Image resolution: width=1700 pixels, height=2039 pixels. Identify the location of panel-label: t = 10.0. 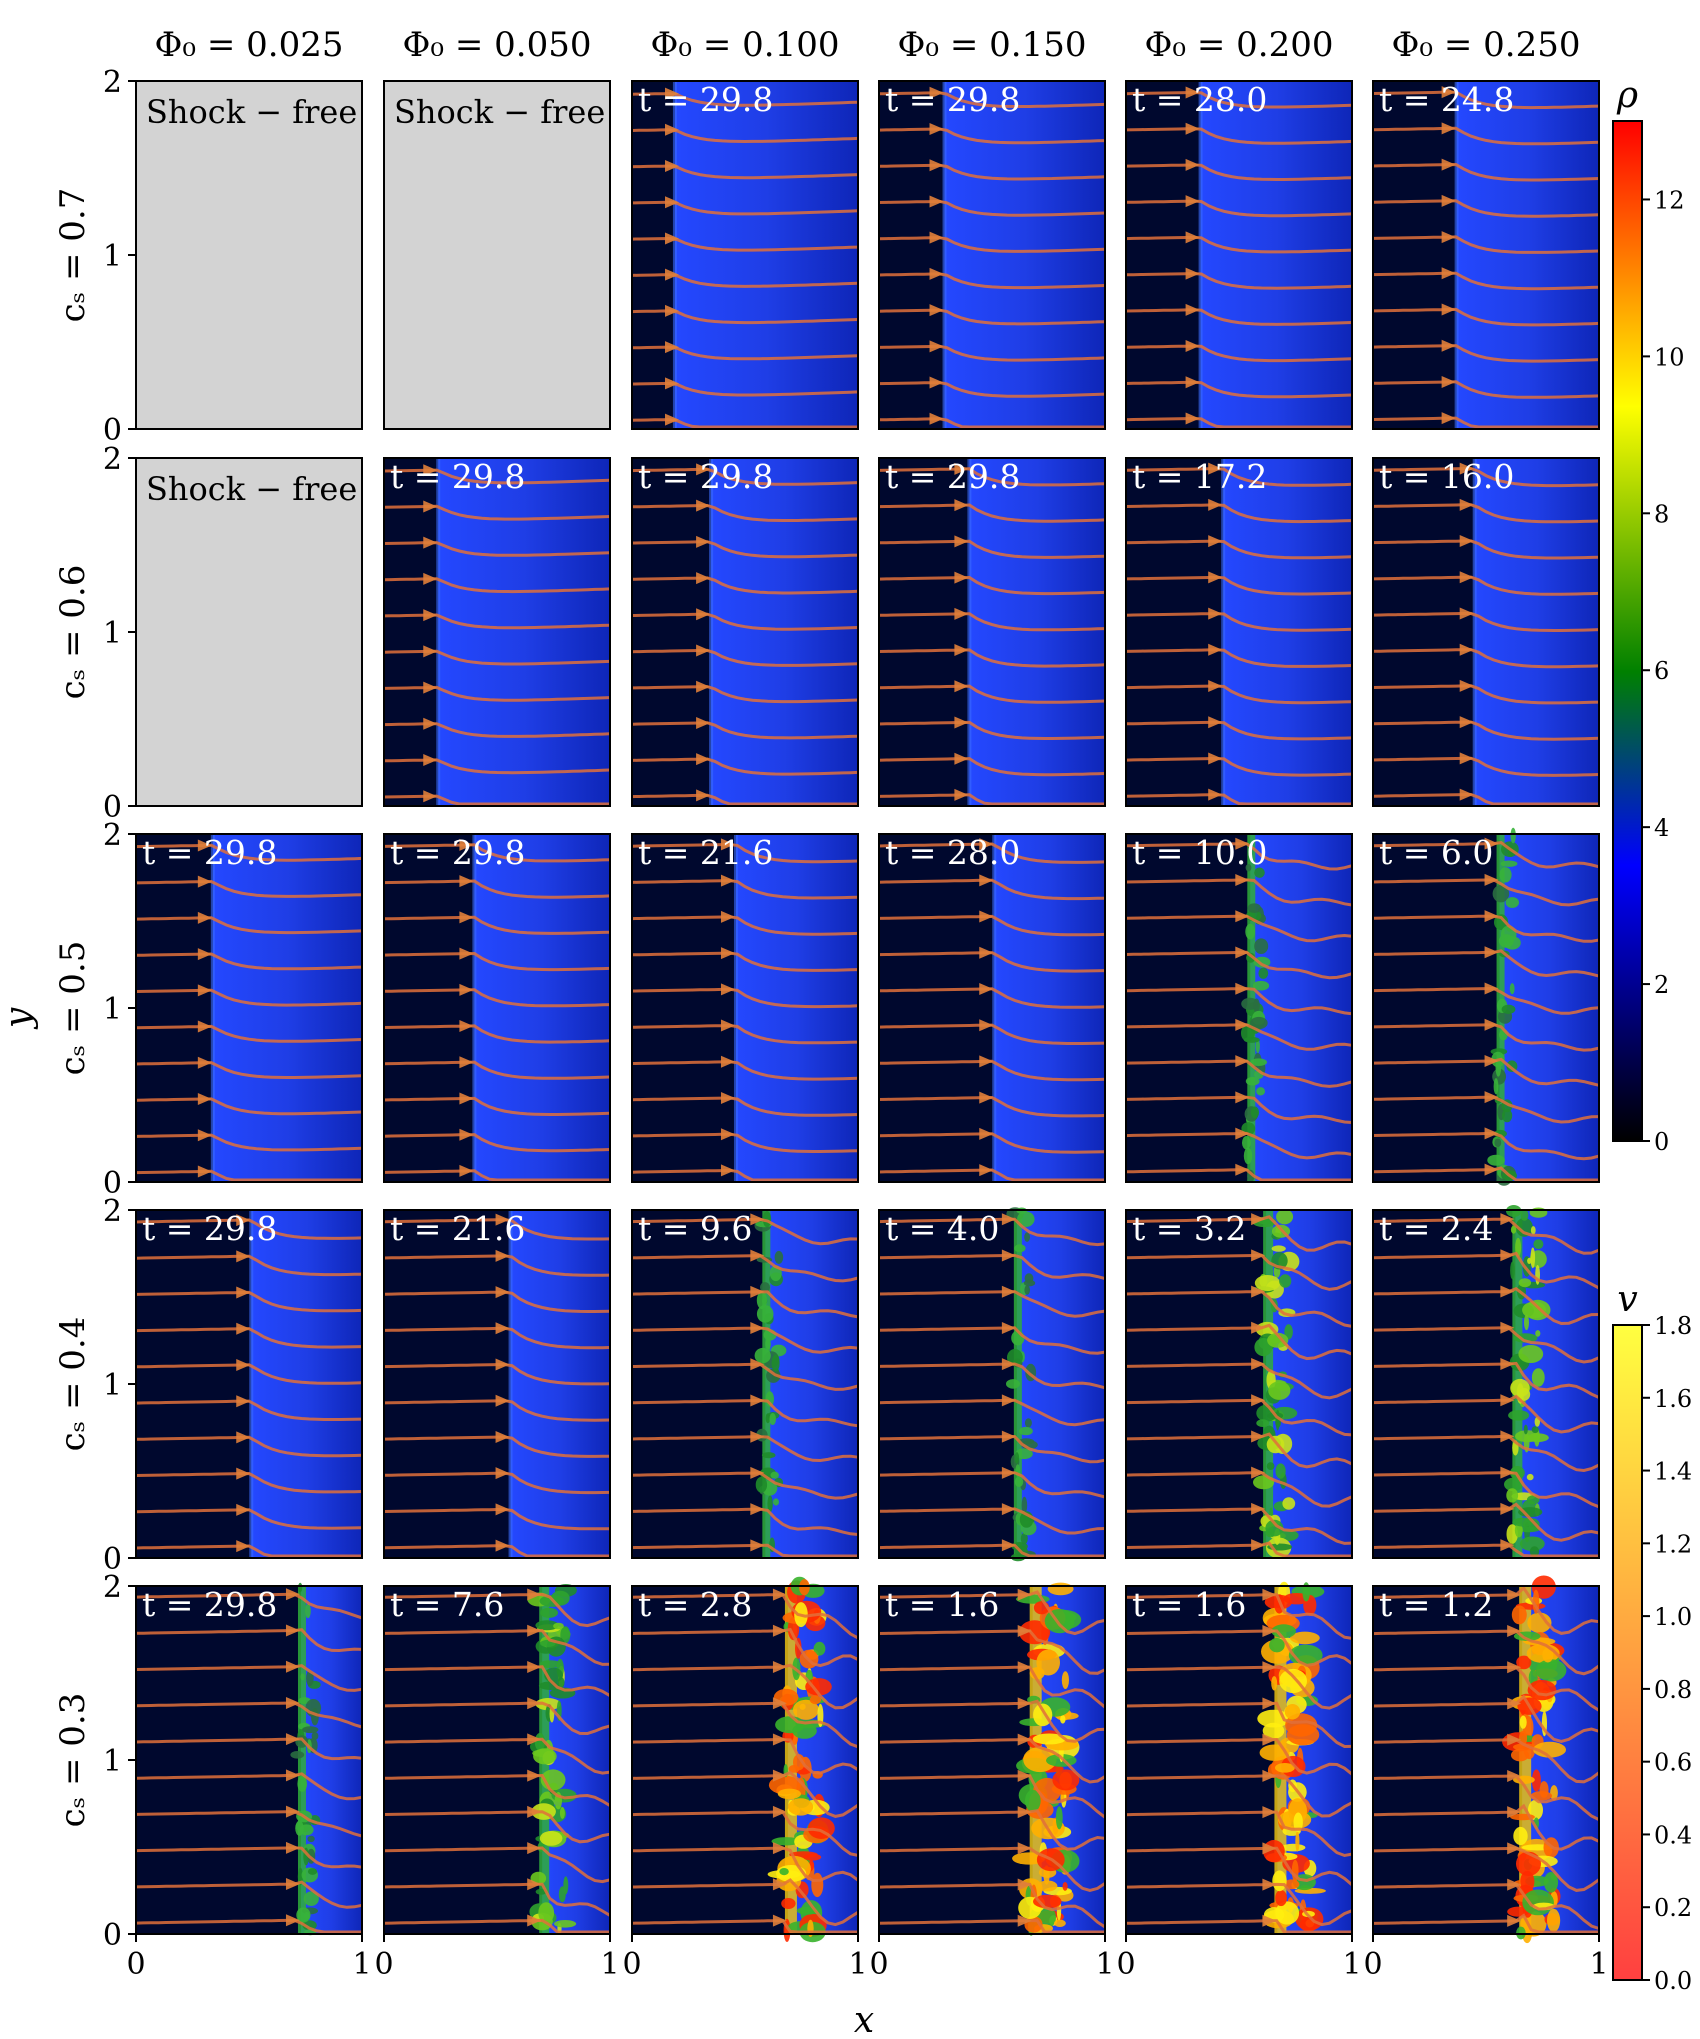
(1199, 852).